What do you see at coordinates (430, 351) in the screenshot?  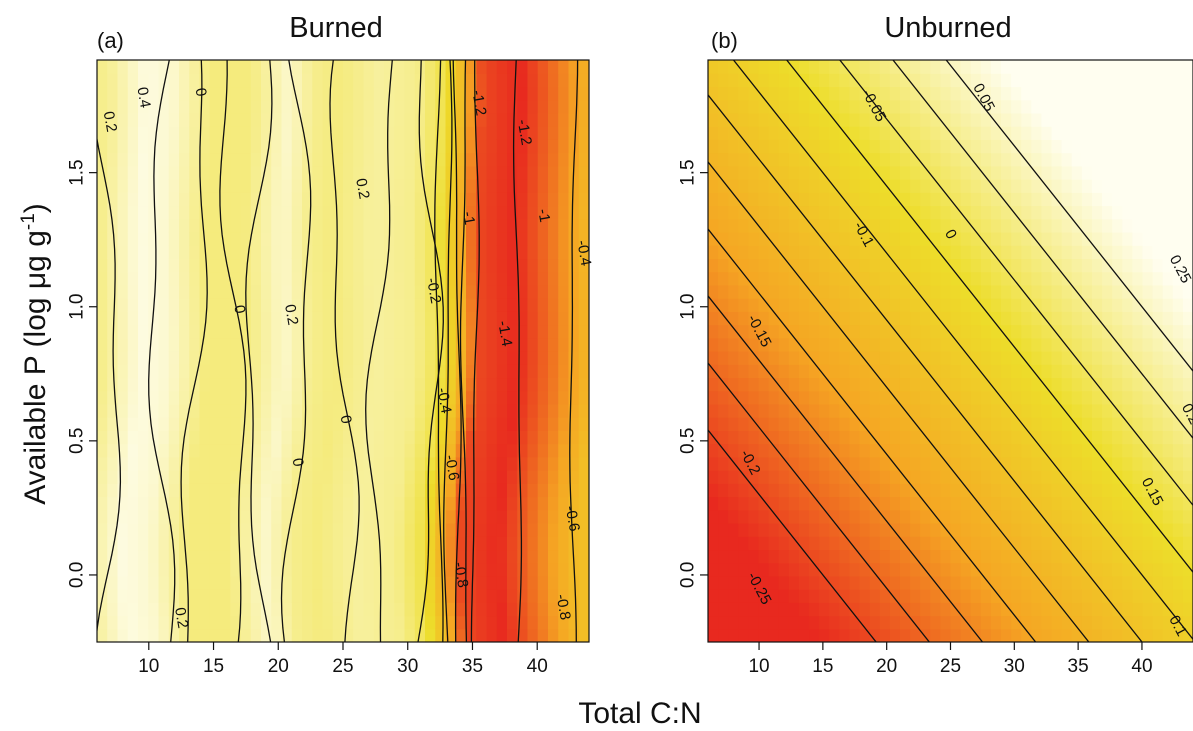 I see `contour-line` at bounding box center [430, 351].